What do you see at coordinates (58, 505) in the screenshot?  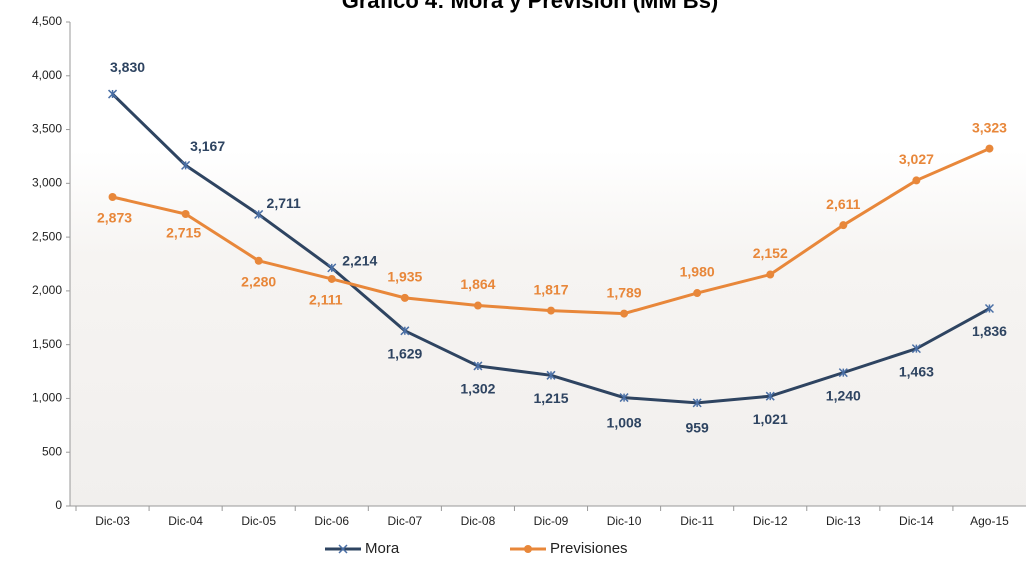 I see `y-tick-label: 0` at bounding box center [58, 505].